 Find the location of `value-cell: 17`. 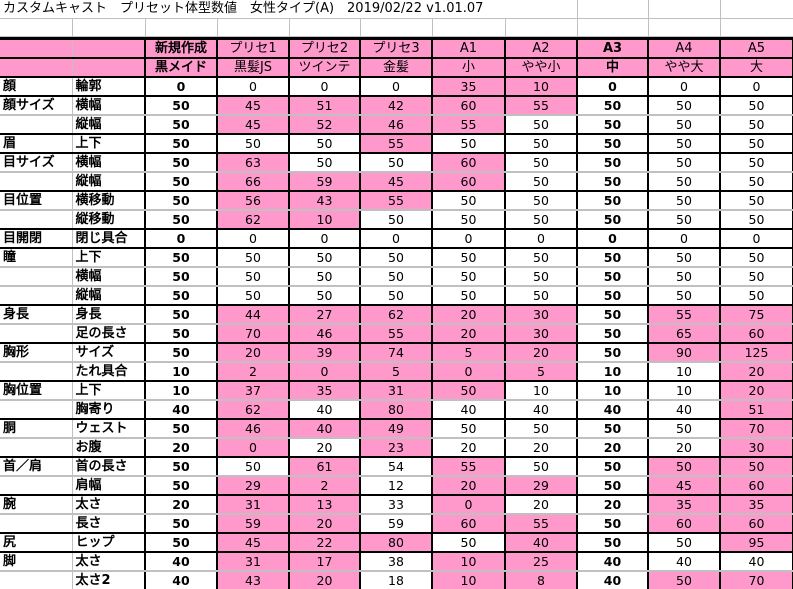

value-cell: 17 is located at coordinates (325, 562).